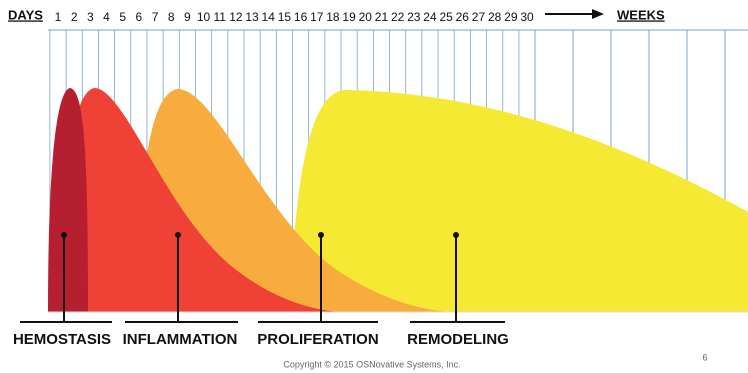 The image size is (748, 373). What do you see at coordinates (495, 17) in the screenshot?
I see `day-label: 28` at bounding box center [495, 17].